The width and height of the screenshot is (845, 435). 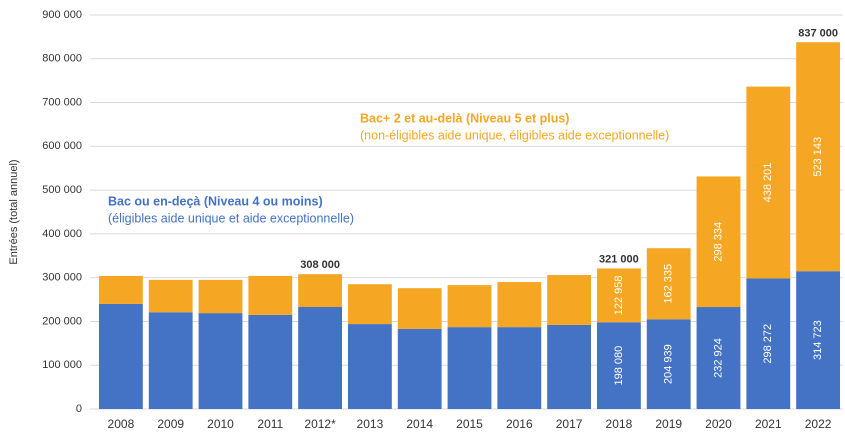 I want to click on x-tick-label: 2018, so click(x=619, y=424).